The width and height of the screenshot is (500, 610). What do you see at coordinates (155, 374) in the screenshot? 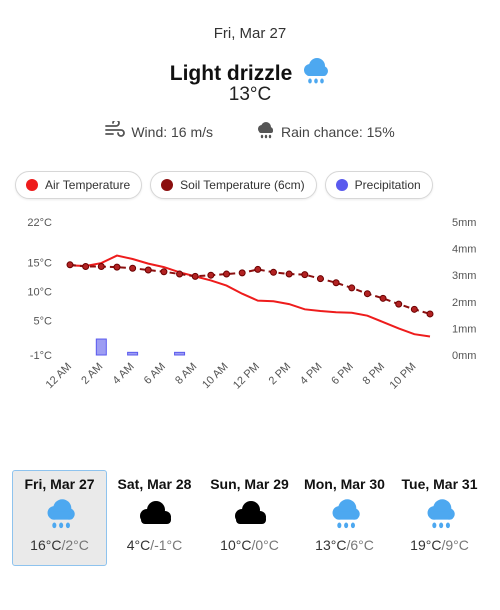
I see `x-axis-tick: 6 AM` at bounding box center [155, 374].